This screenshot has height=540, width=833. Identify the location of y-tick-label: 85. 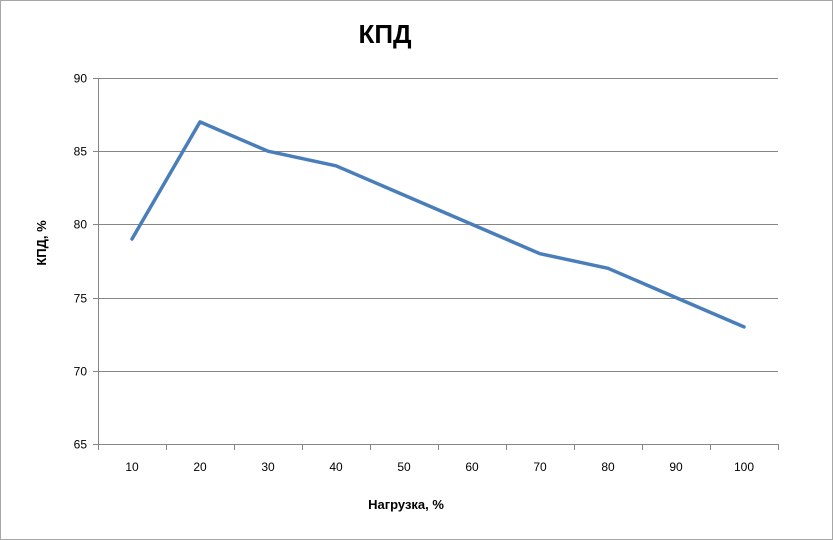
(81, 152).